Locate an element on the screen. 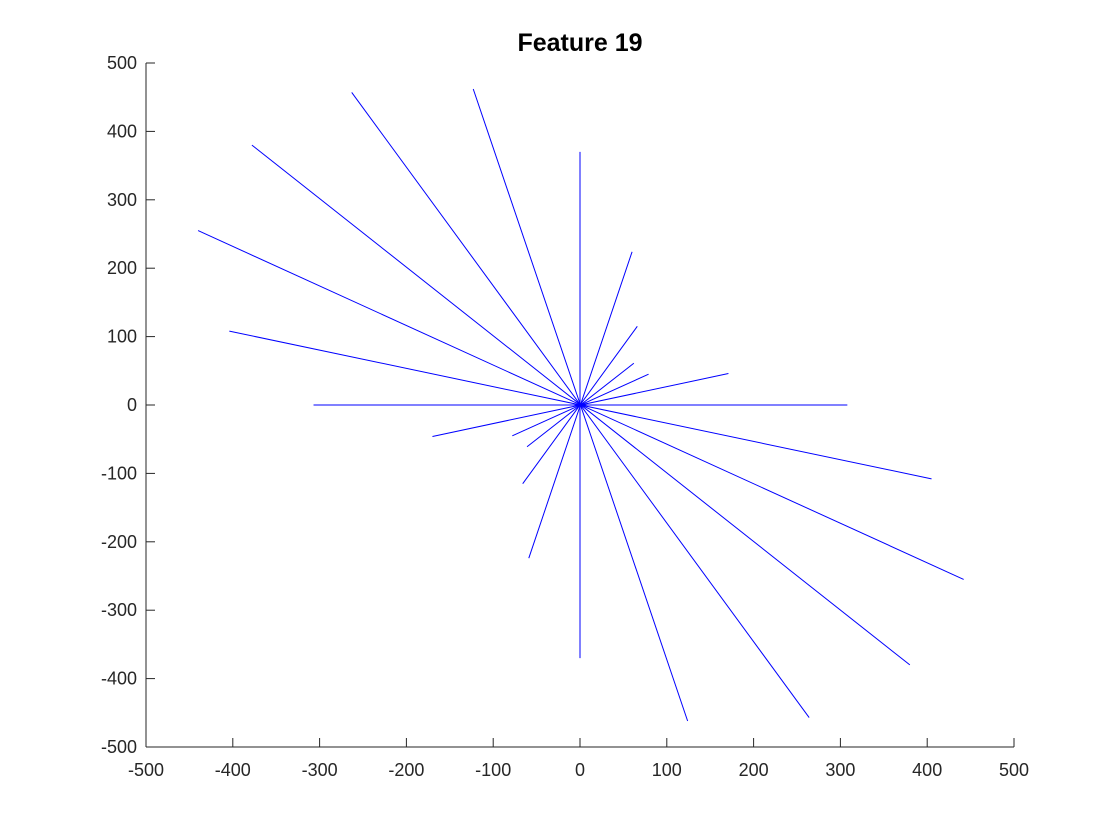 The width and height of the screenshot is (1120, 840). y-tick-label: -400 is located at coordinates (119, 679).